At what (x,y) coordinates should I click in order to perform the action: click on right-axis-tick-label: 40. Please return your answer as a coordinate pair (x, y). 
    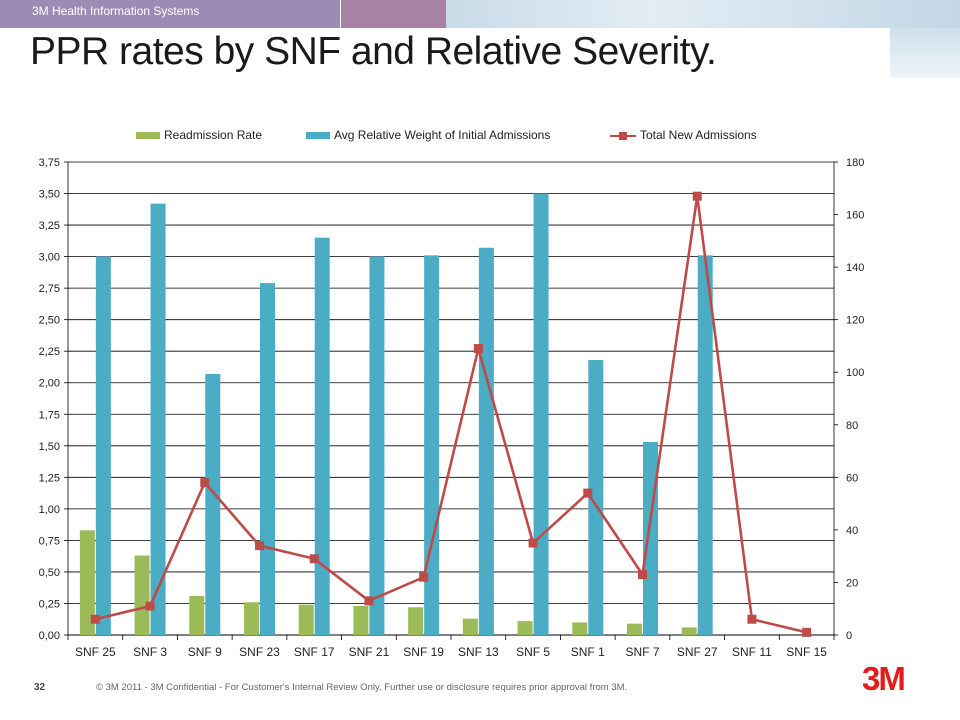
    Looking at the image, I should click on (852, 531).